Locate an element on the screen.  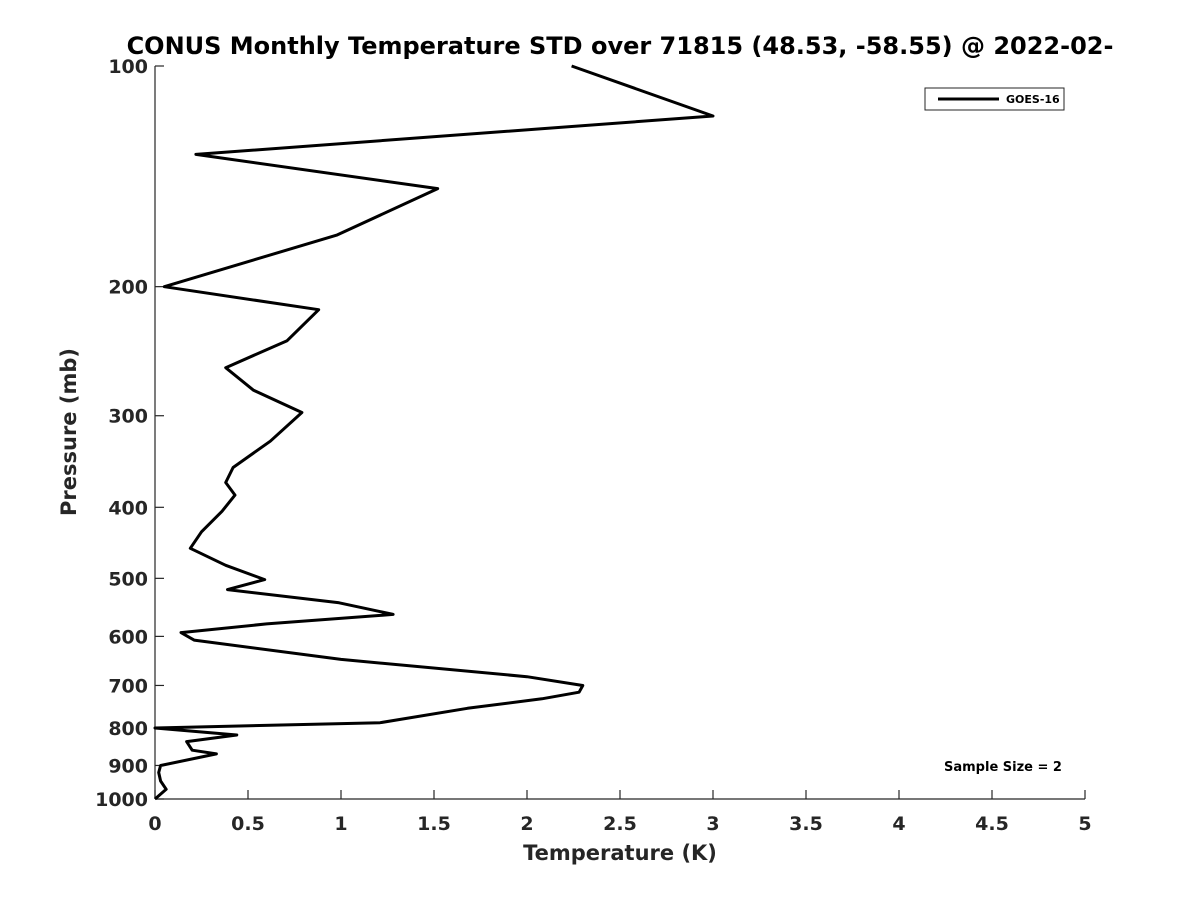
y-tick-label: 900 is located at coordinates (128, 766).